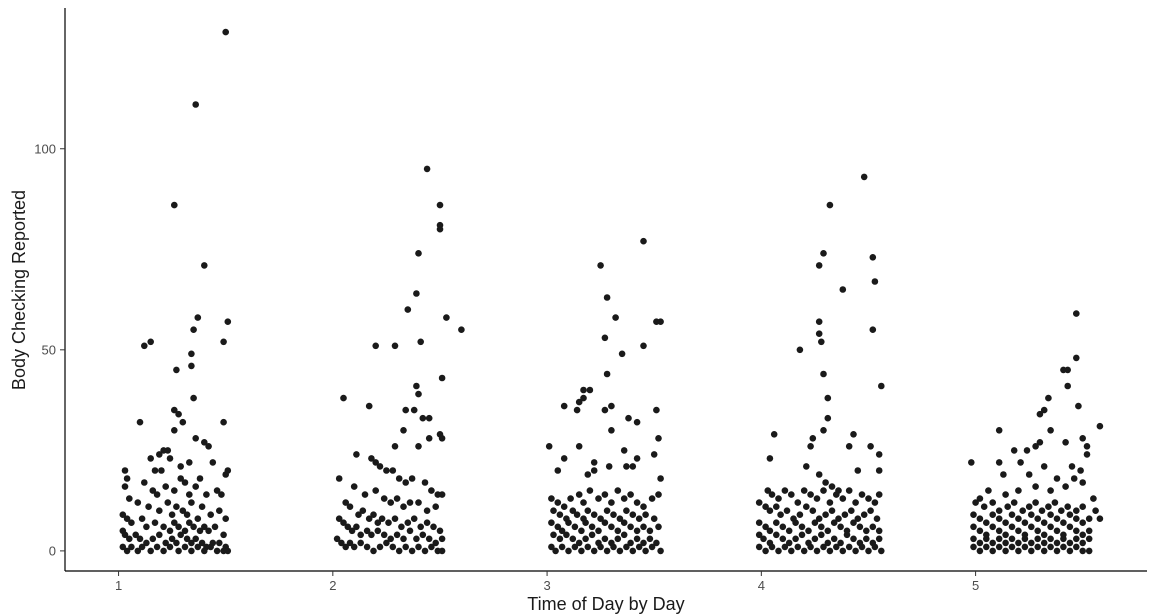 The image size is (1149, 616). Describe the element at coordinates (761, 585) in the screenshot. I see `x-tick-label: 4` at that location.